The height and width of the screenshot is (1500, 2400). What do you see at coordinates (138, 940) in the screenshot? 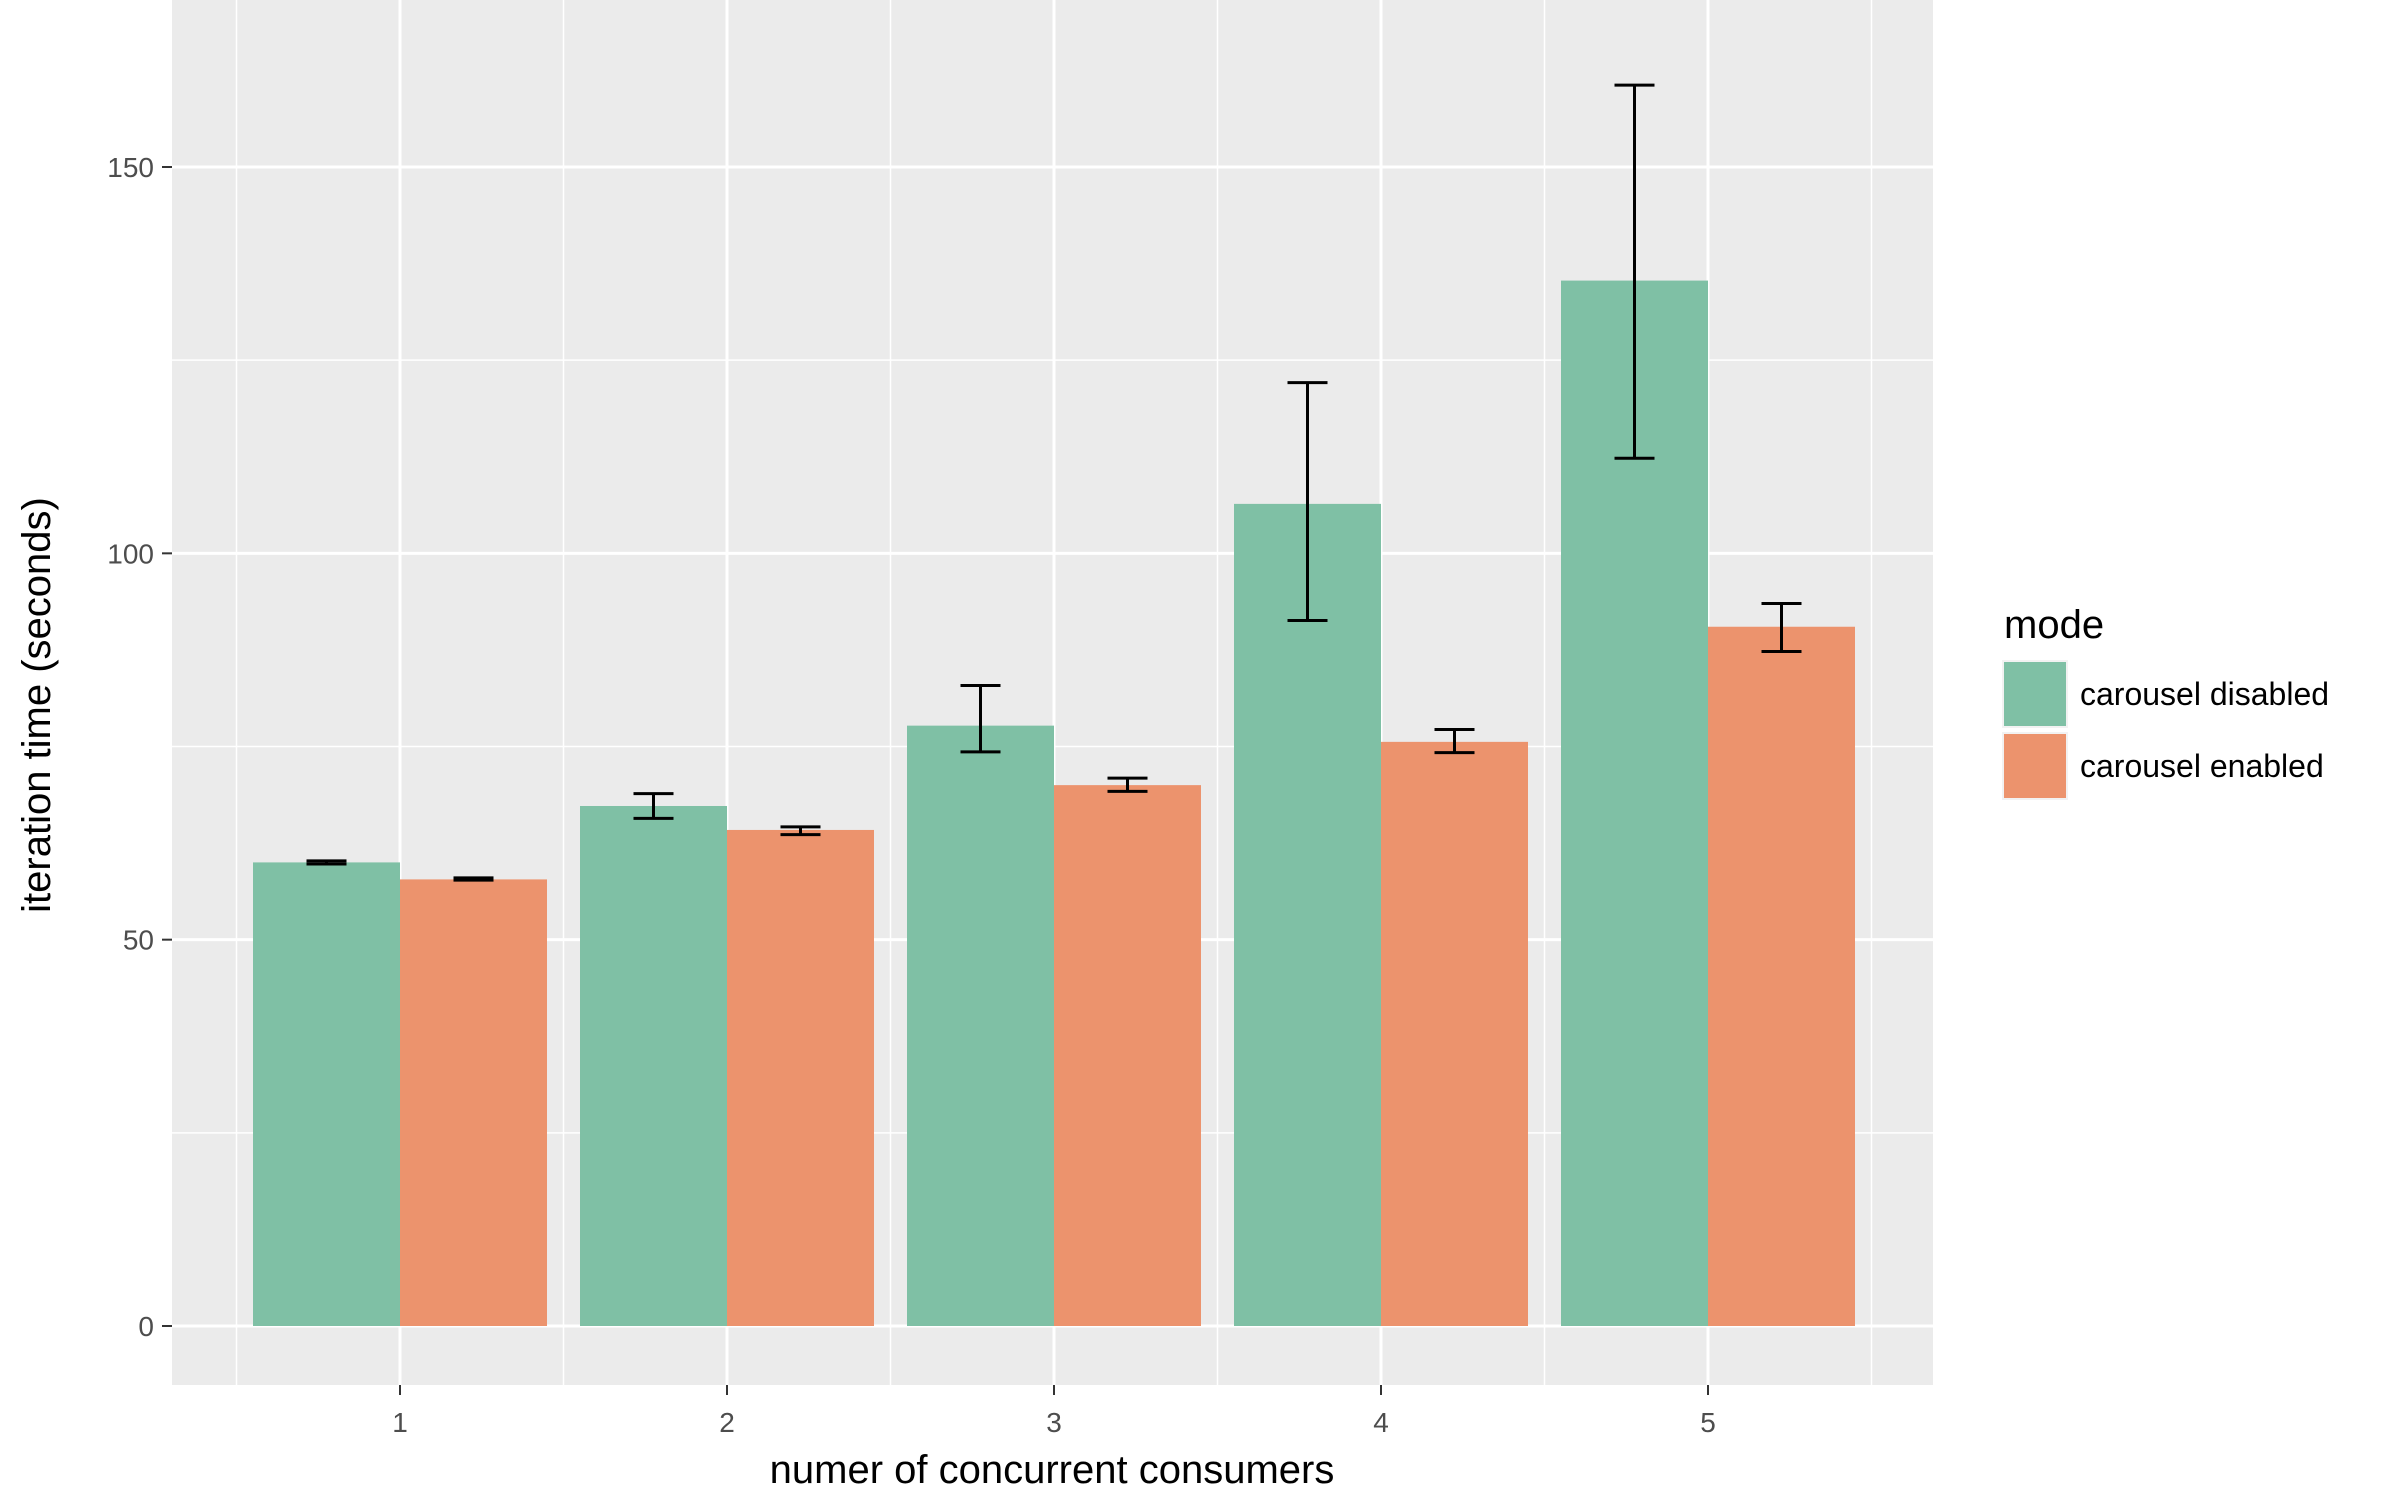
I see `y-tick-label-50: 50` at bounding box center [138, 940].